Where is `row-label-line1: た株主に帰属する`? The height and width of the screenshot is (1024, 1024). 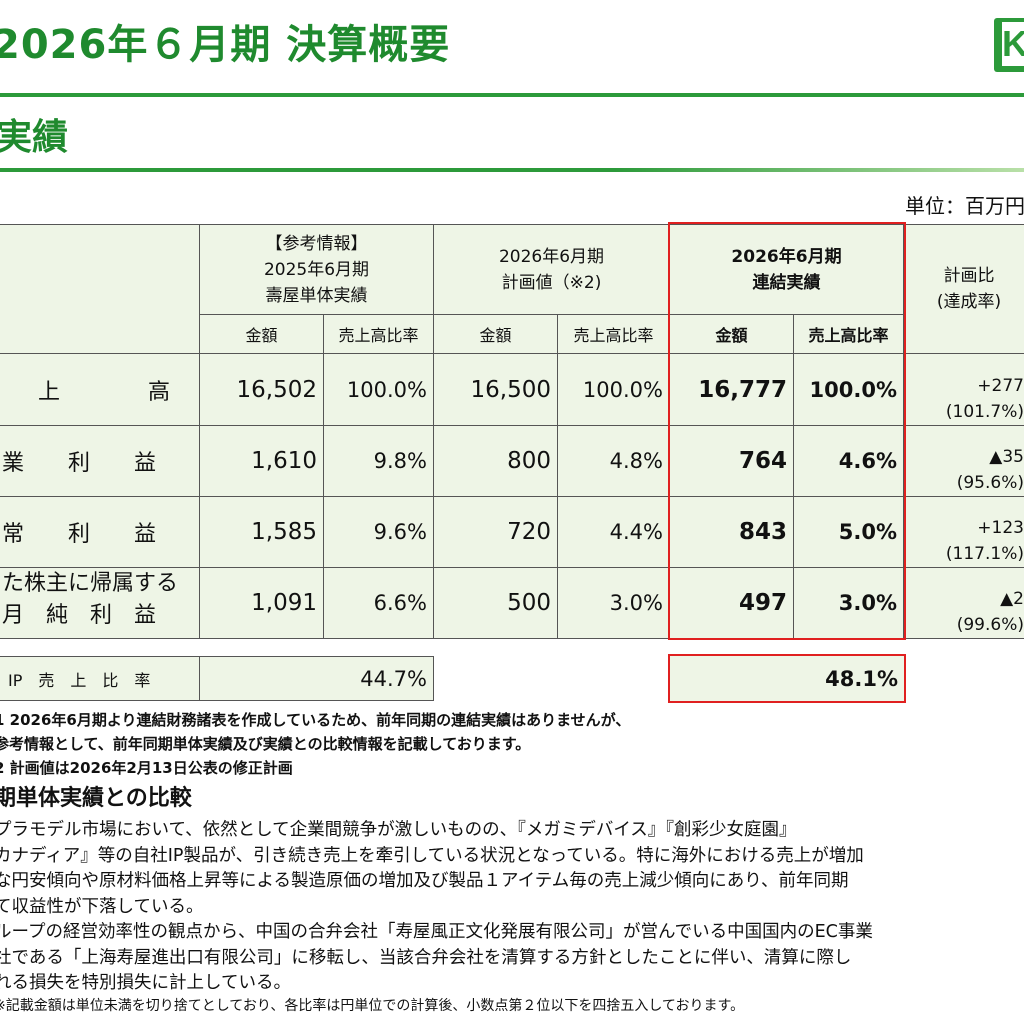
row-label-line1: た株主に帰属する is located at coordinates (90, 583).